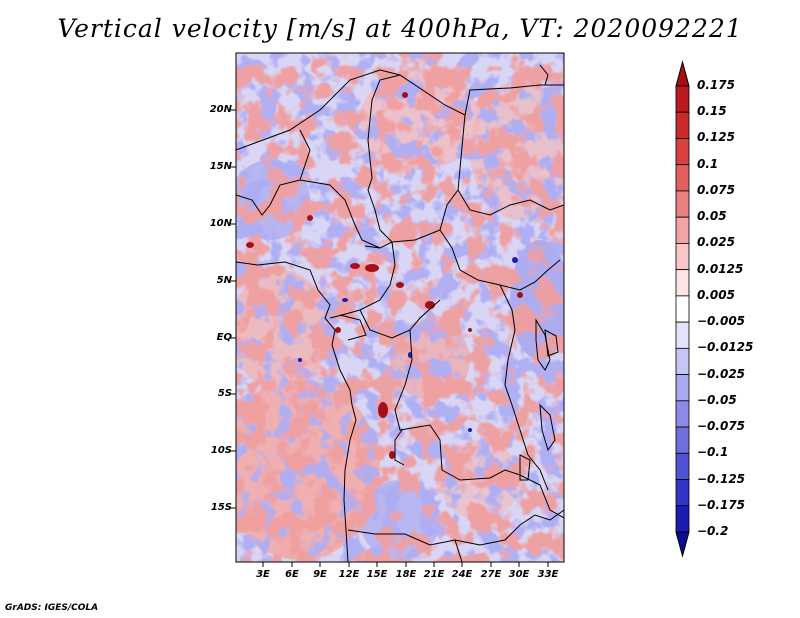  What do you see at coordinates (716, 294) in the screenshot?
I see `colorbar-label: 0.005` at bounding box center [716, 294].